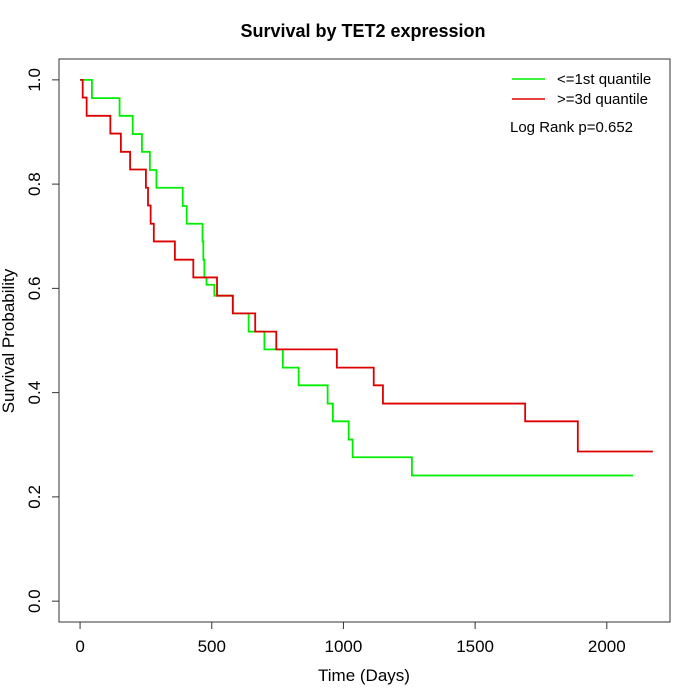 This screenshot has height=700, width=700. What do you see at coordinates (42, 340) in the screenshot?
I see `y-axis: 0.0 0.2 0.4 0.6 0.8 1.0` at bounding box center [42, 340].